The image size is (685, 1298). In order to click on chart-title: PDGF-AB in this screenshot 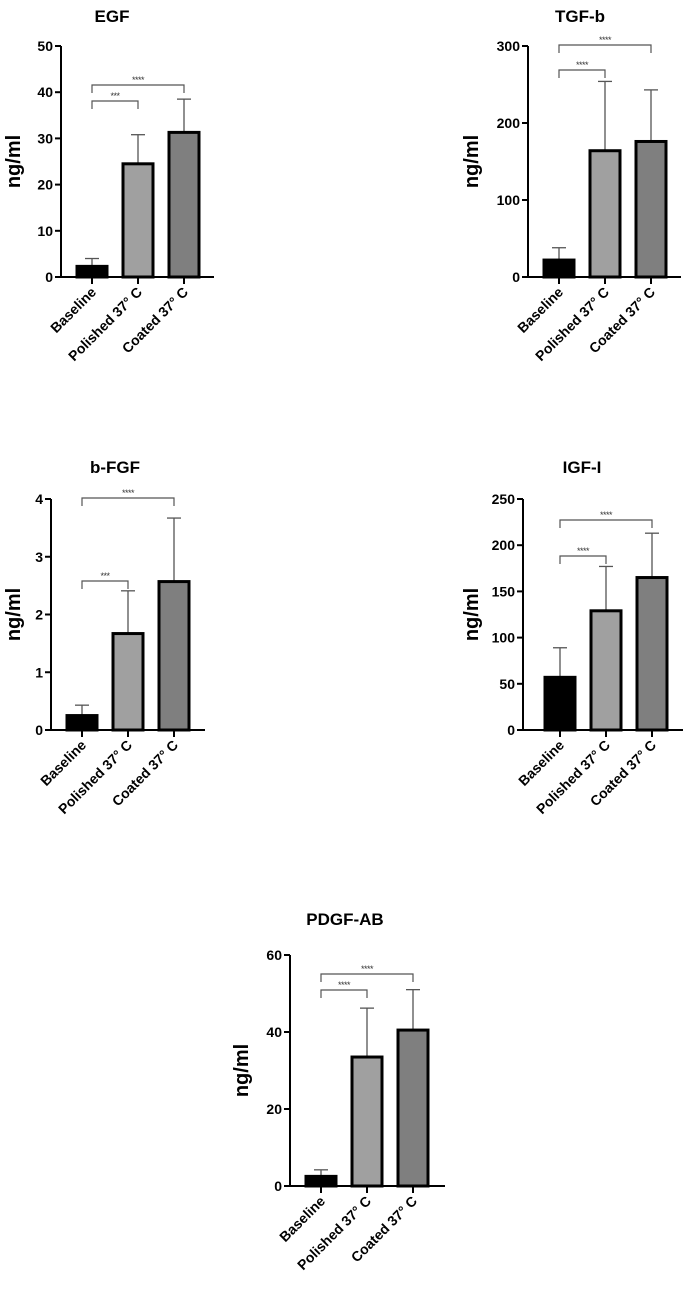, I will do `click(344, 919)`.